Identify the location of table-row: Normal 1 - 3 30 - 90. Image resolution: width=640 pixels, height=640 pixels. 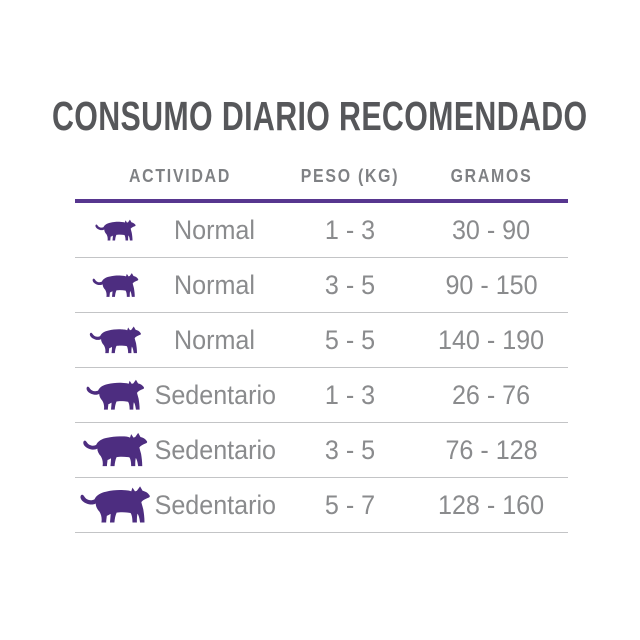
(321, 230).